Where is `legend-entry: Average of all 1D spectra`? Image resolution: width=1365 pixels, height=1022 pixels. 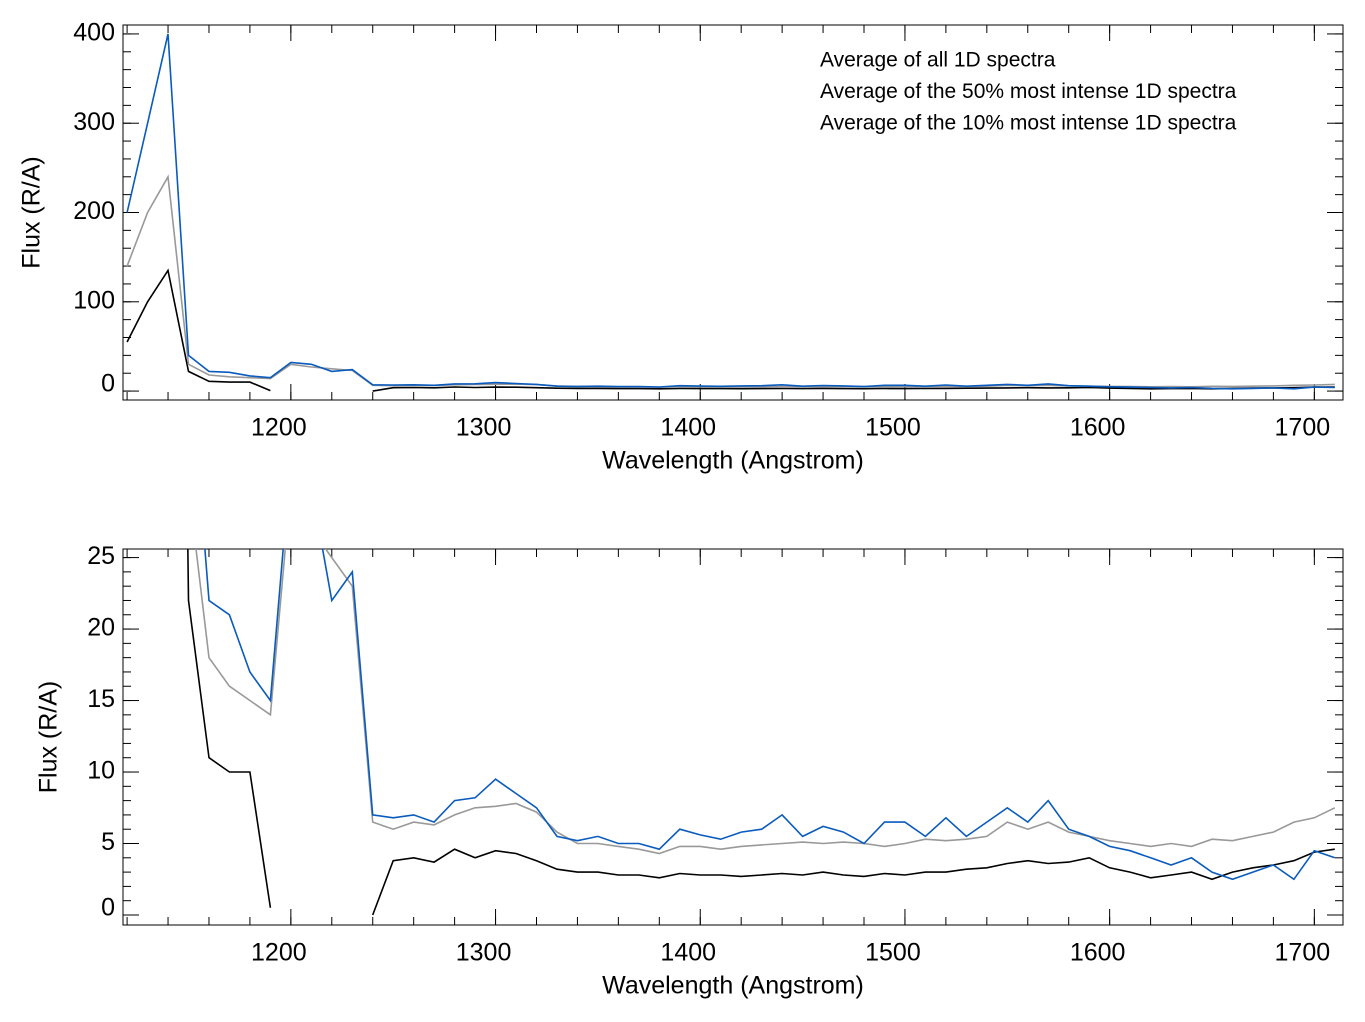
legend-entry: Average of all 1D spectra is located at coordinates (938, 60).